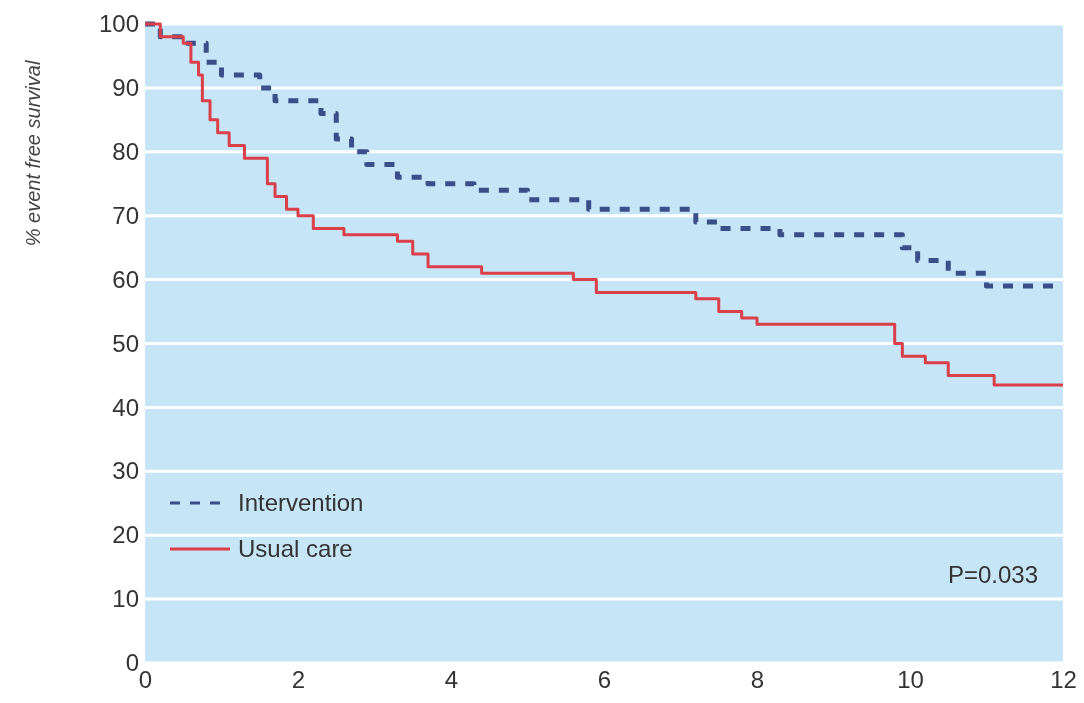  What do you see at coordinates (451, 680) in the screenshot?
I see `x-tick-label: 4` at bounding box center [451, 680].